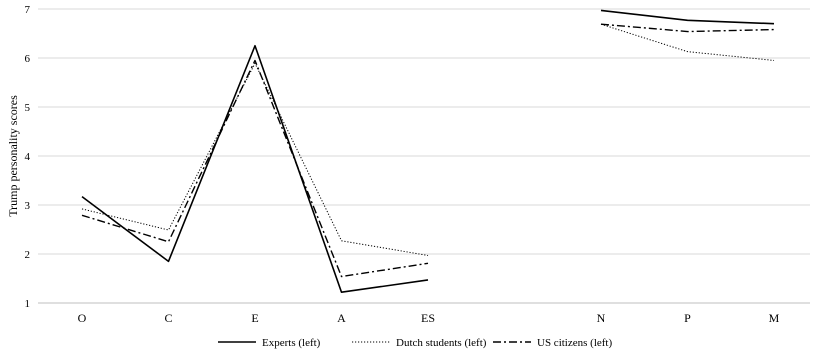  Describe the element at coordinates (13, 156) in the screenshot. I see `y-axis-title: Trump personality scores` at that location.